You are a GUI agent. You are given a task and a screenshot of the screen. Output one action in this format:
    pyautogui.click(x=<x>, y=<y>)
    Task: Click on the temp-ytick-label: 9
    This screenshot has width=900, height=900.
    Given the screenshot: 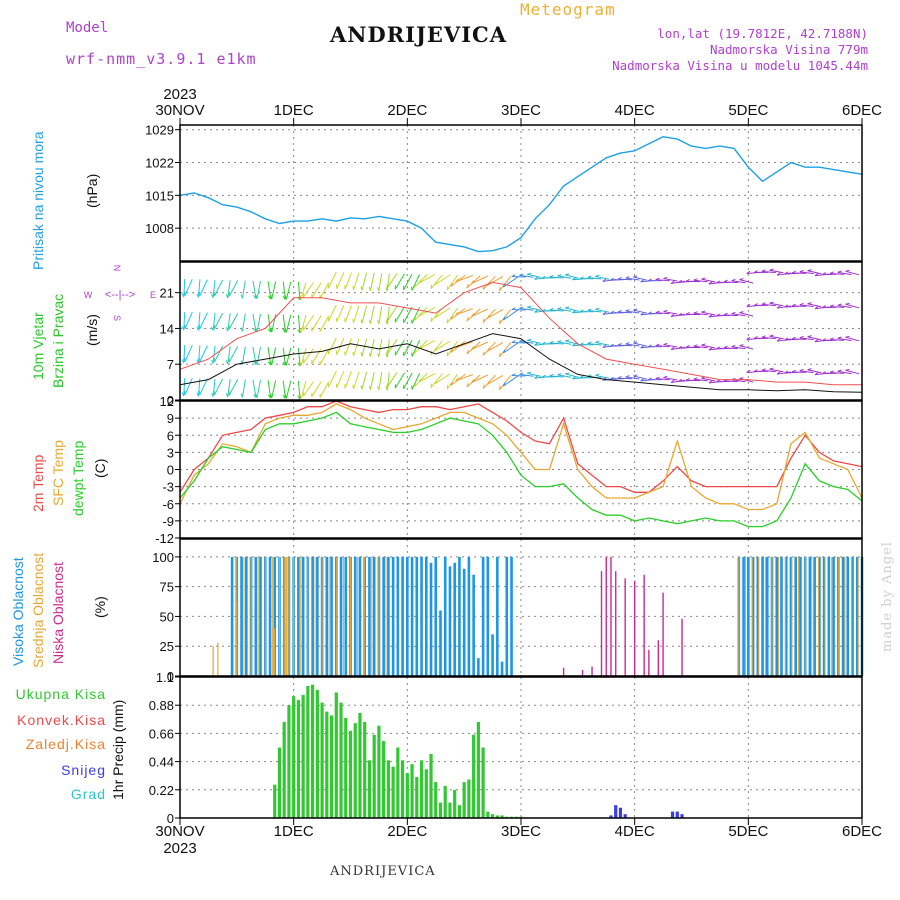 What is the action you would take?
    pyautogui.click(x=170, y=418)
    